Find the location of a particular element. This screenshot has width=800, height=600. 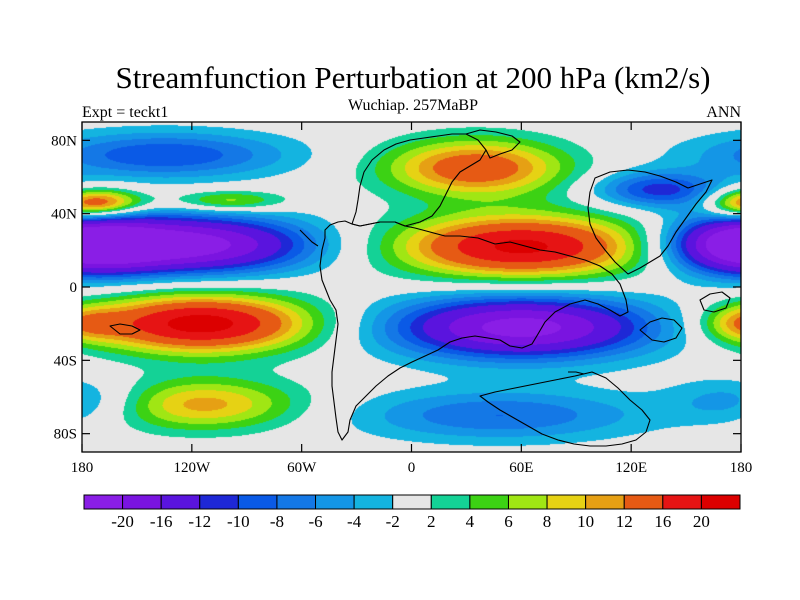

continent-outline-main is located at coordinates (474, 330).